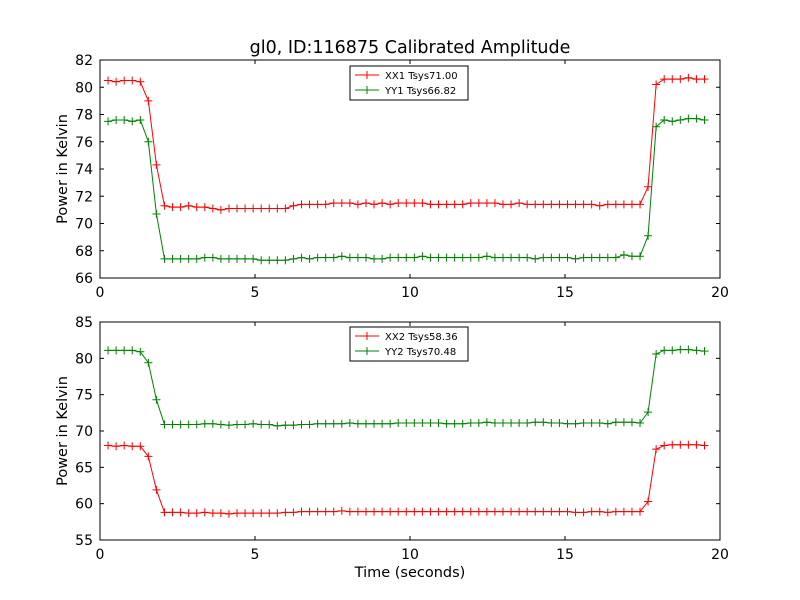 The width and height of the screenshot is (800, 600). I want to click on x-tick-label: 15, so click(565, 293).